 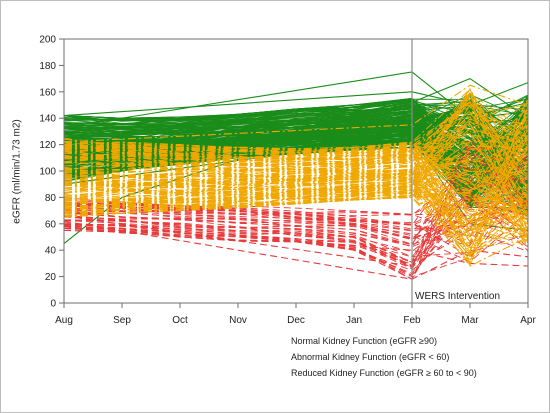 I want to click on x-tick-label: Oct, so click(x=180, y=320).